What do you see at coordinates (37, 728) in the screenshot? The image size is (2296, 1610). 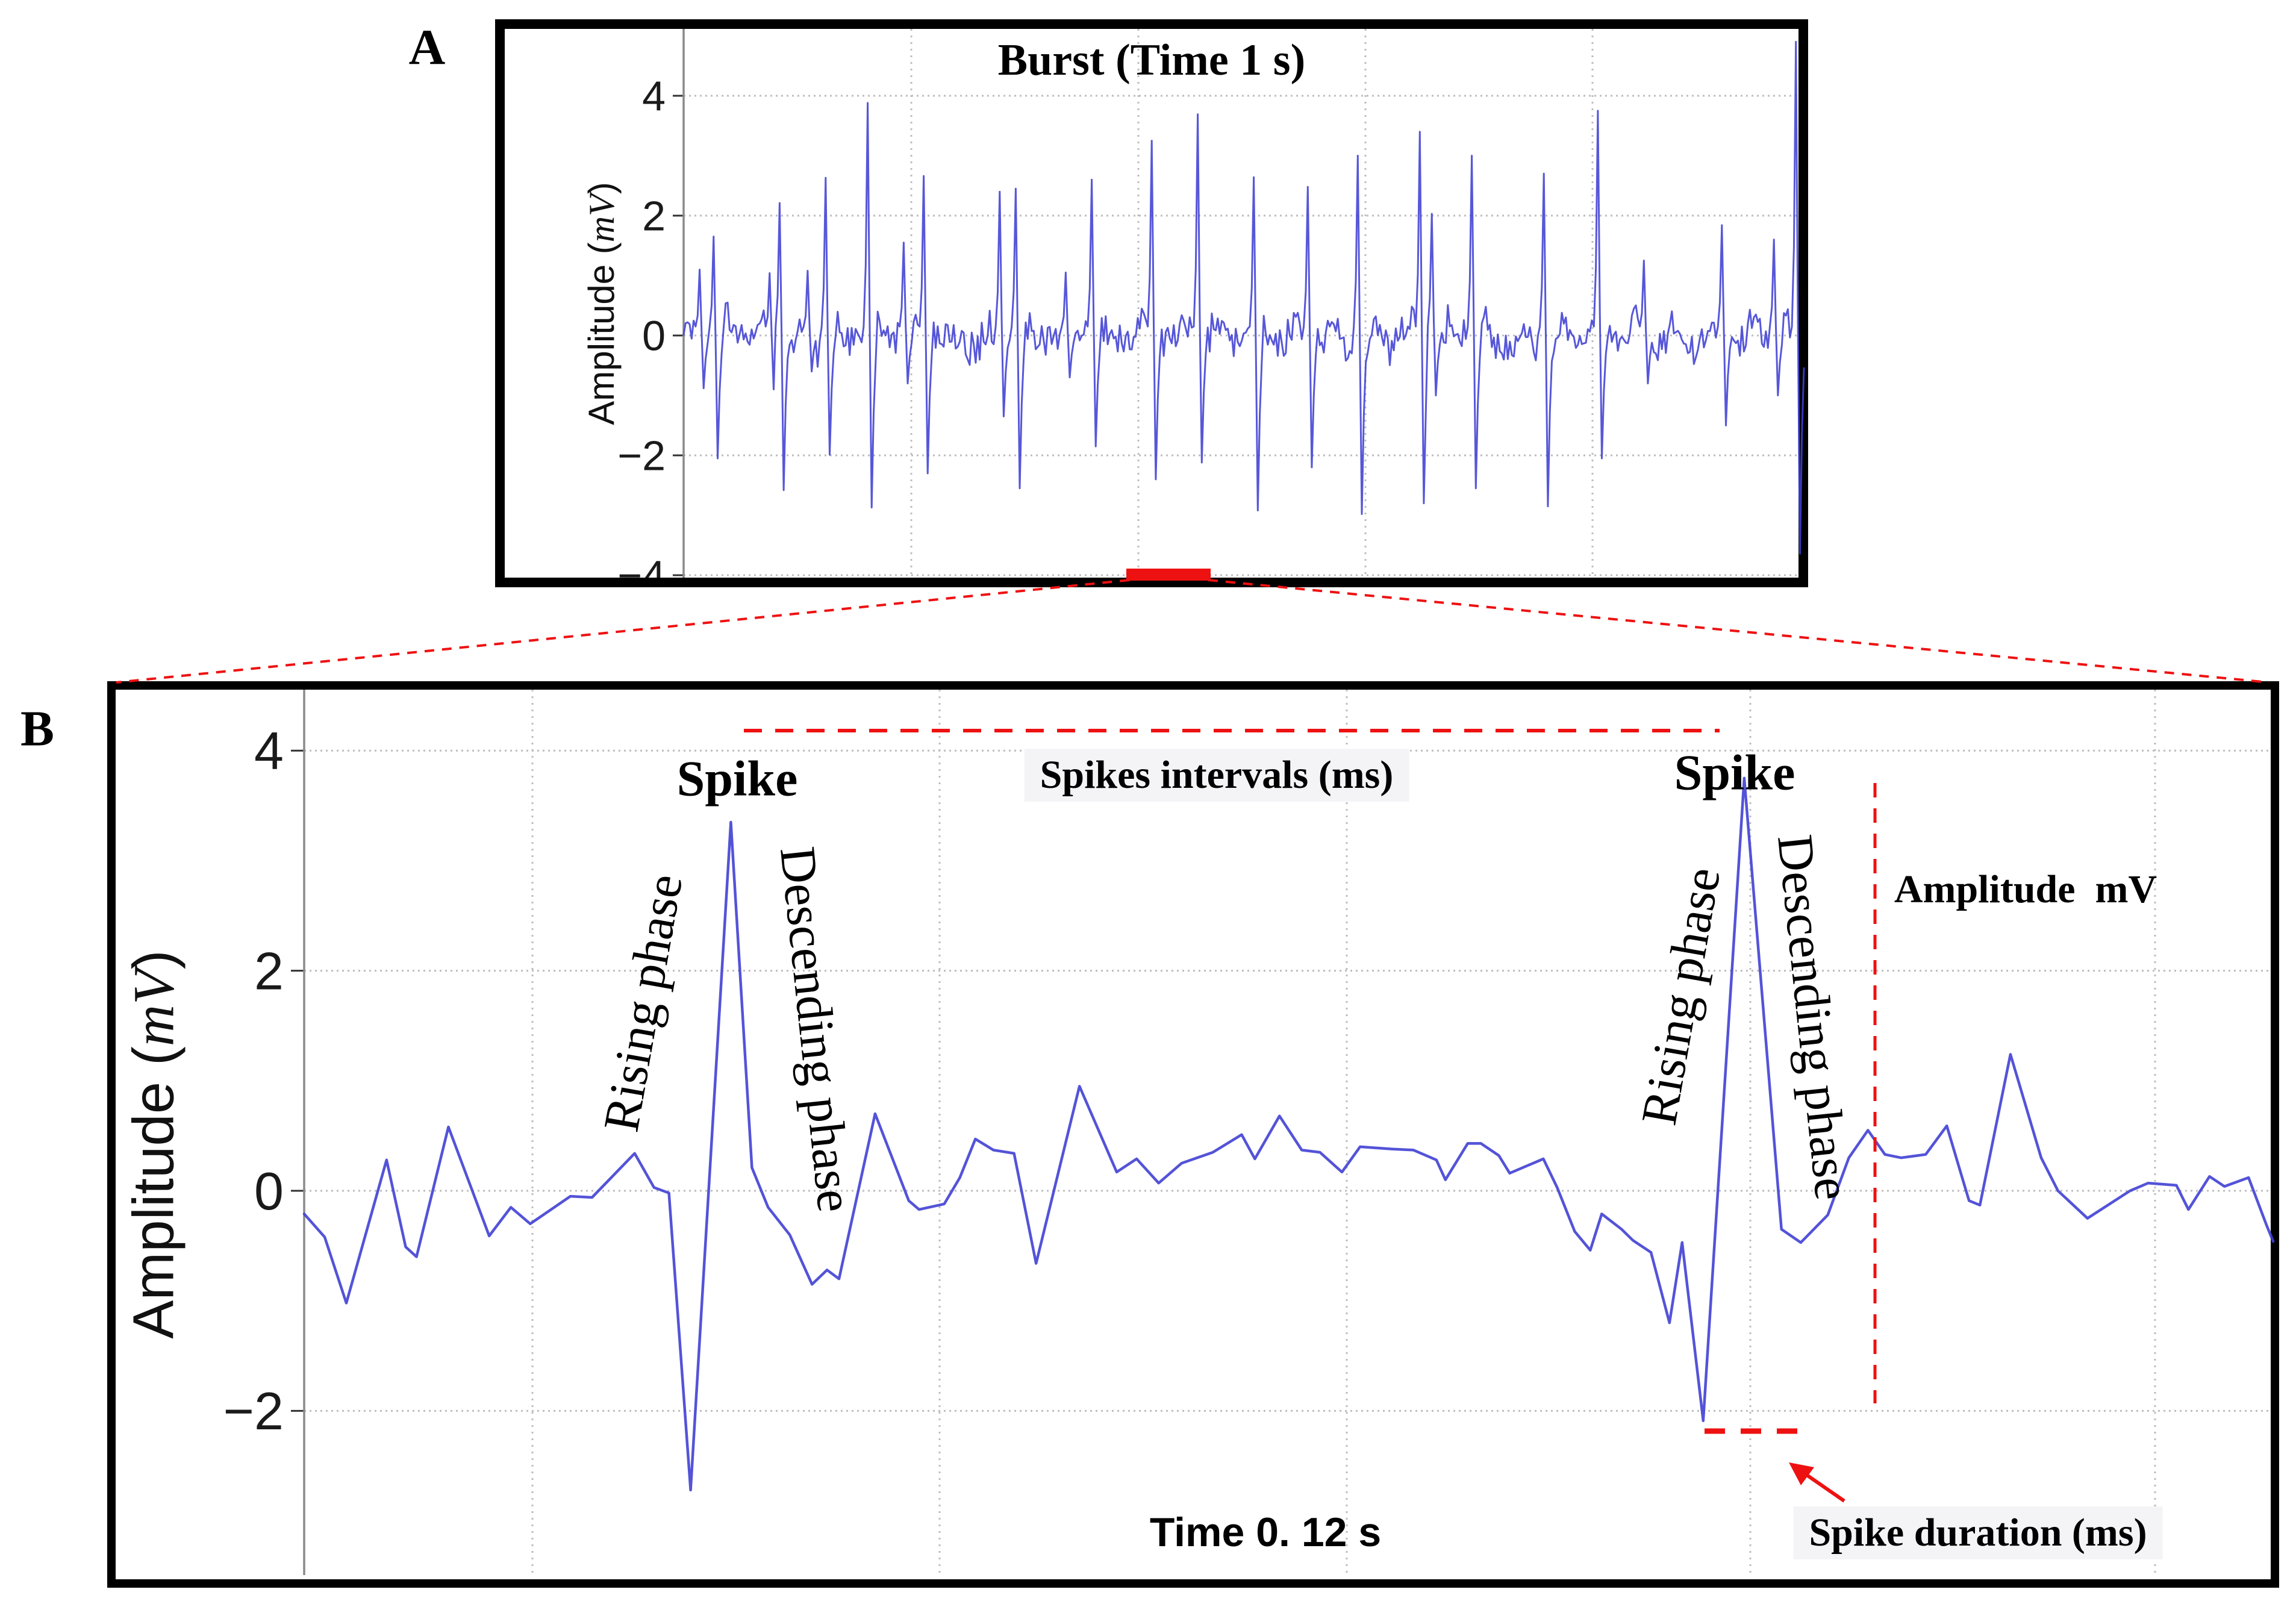 I see `panel-b-corner-label: B` at bounding box center [37, 728].